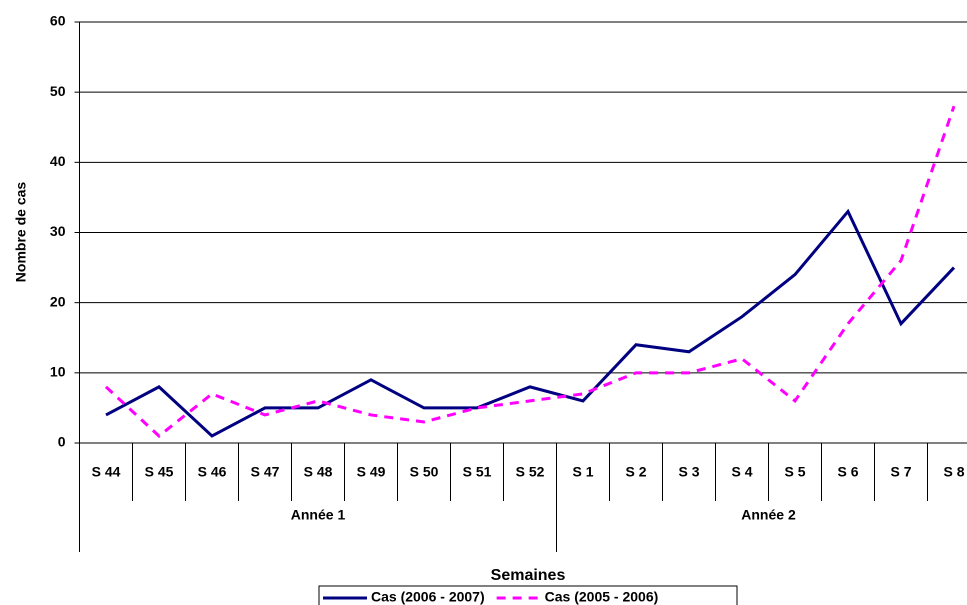  What do you see at coordinates (58, 372) in the screenshot?
I see `y-tick-label: 10` at bounding box center [58, 372].